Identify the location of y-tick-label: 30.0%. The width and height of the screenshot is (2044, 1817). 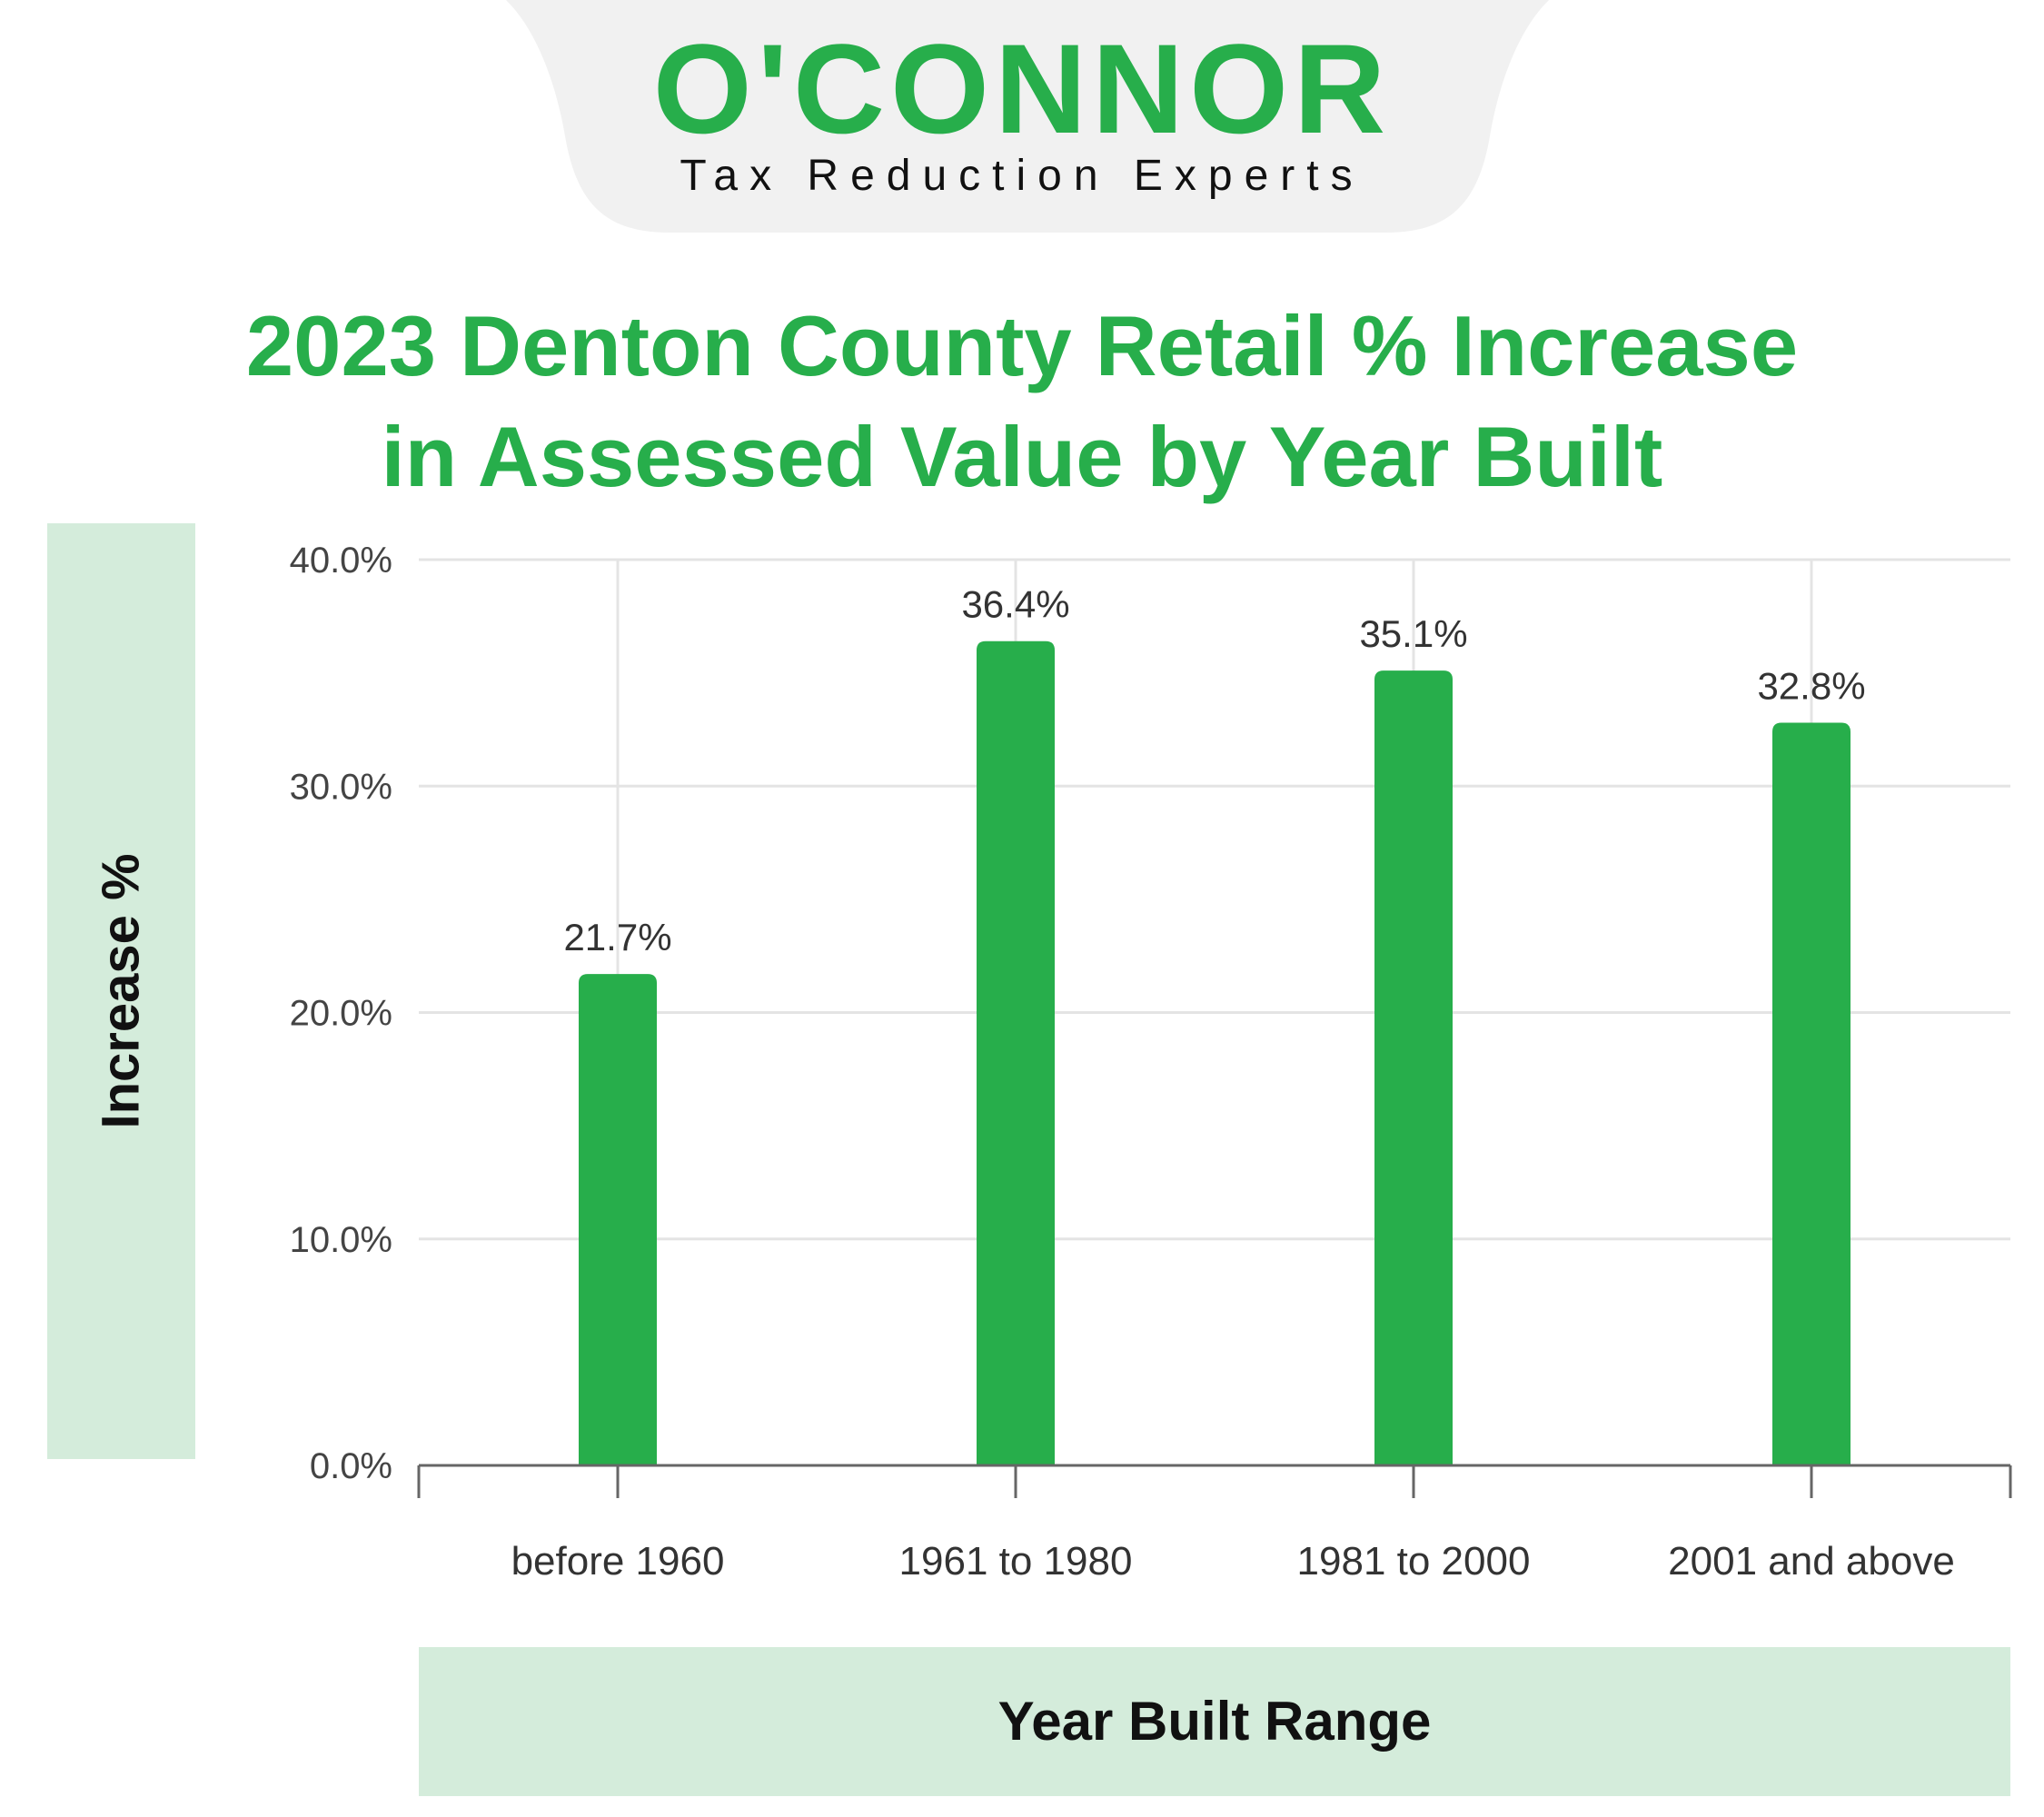
(341, 787).